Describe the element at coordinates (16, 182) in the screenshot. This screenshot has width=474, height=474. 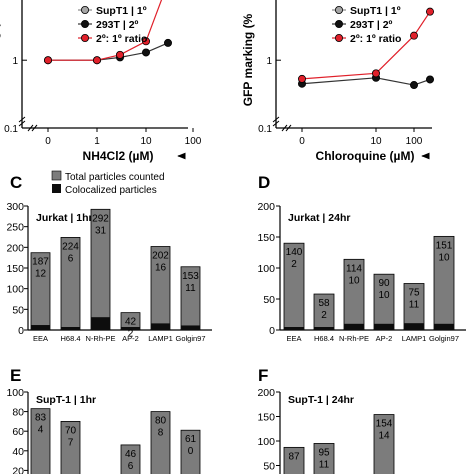
I see `panel-letter: C` at that location.